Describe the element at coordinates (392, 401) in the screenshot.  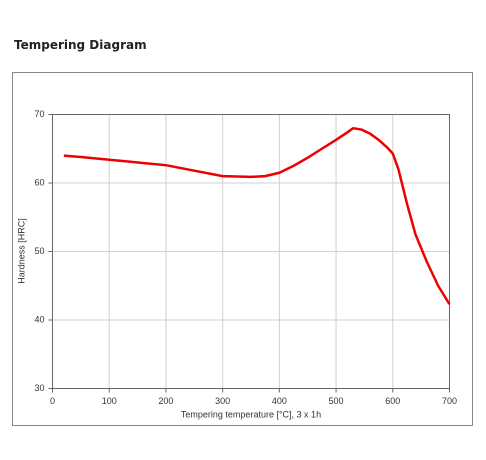
I see `x-tick-label: 600` at that location.